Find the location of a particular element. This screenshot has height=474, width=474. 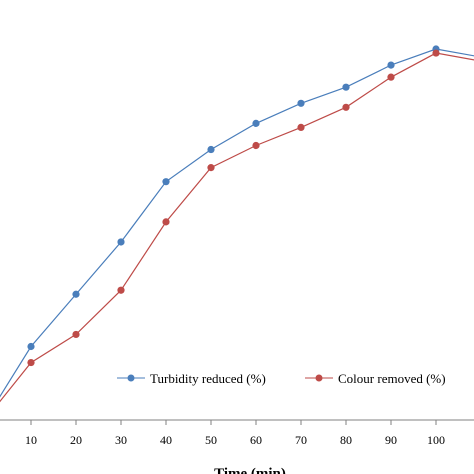

x-tick-label: 60 is located at coordinates (256, 440).